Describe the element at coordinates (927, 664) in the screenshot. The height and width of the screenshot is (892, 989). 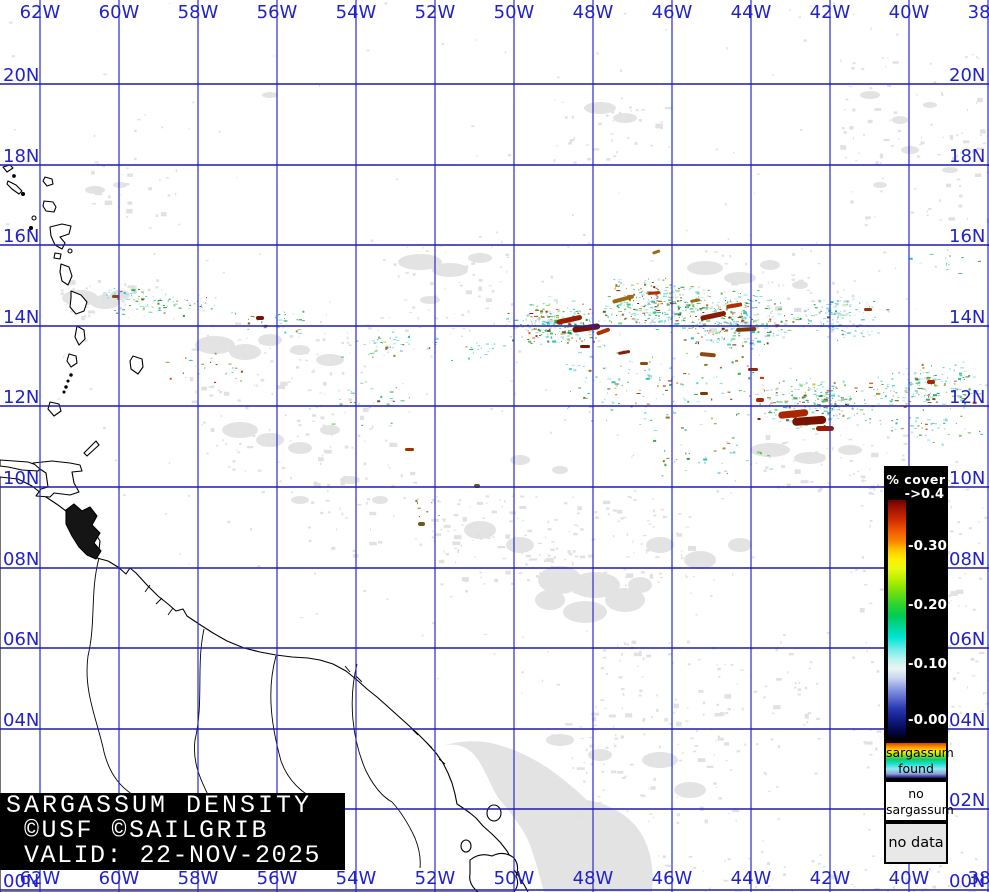
I see `colorbar-tick-010: -0.10` at that location.